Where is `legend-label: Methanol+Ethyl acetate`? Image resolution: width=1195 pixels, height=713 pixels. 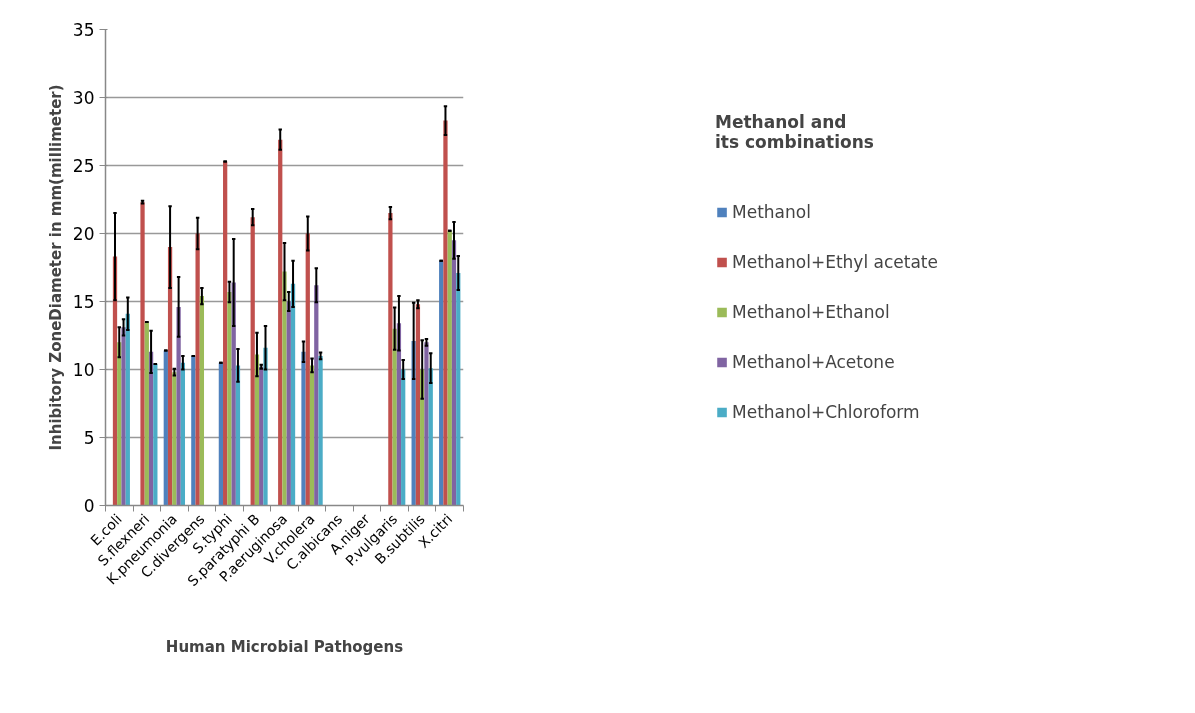
legend-label: Methanol+Ethyl acetate is located at coordinates (835, 262).